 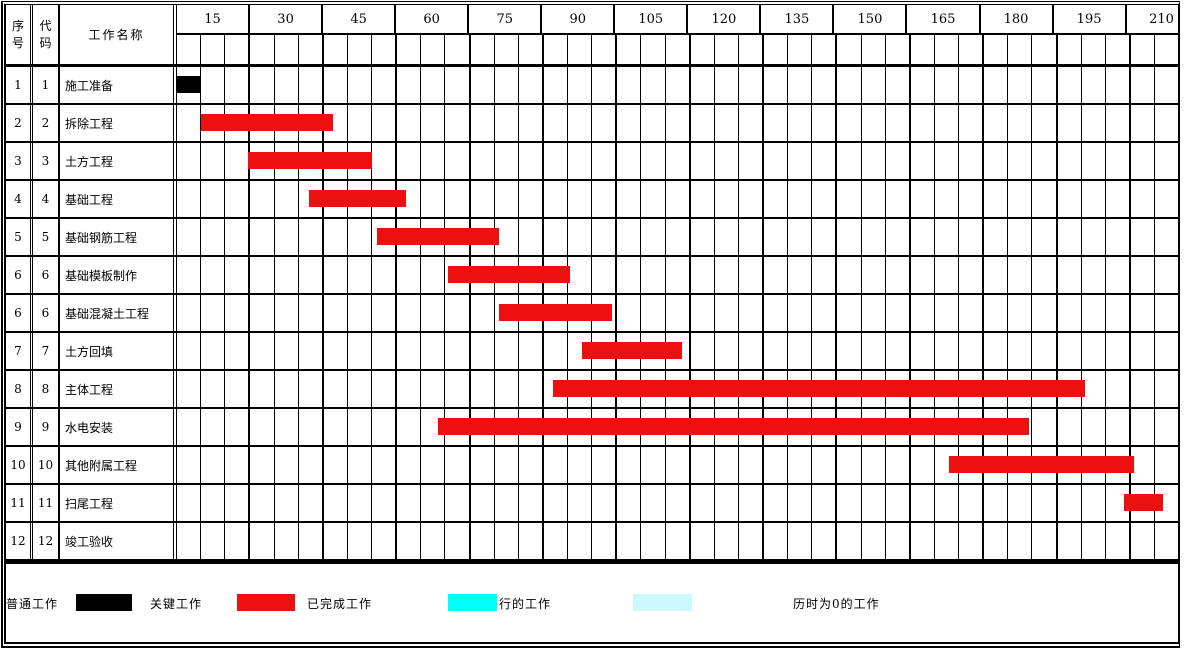 I want to click on timeline-tick-label: 60, so click(x=433, y=19).